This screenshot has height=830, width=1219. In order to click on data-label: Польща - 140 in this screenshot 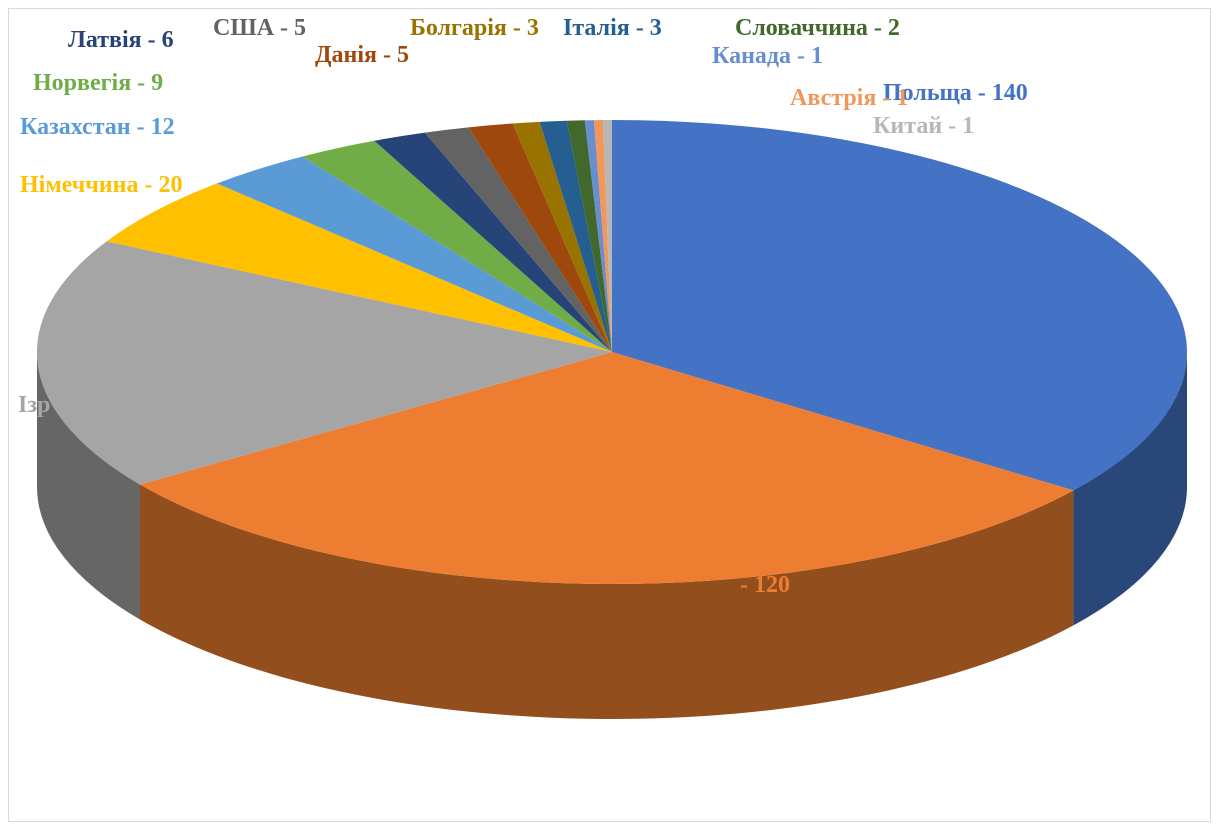, I will do `click(955, 93)`.